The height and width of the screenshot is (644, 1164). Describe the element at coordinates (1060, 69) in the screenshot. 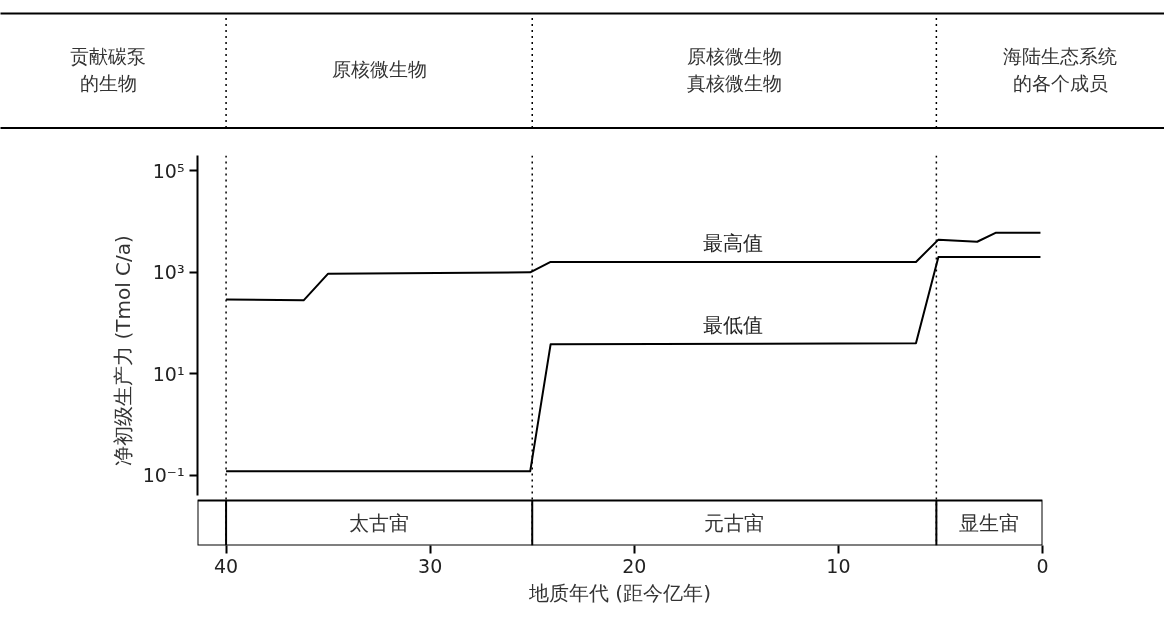

I see `text: 海陆生态系统的各个成员` at that location.